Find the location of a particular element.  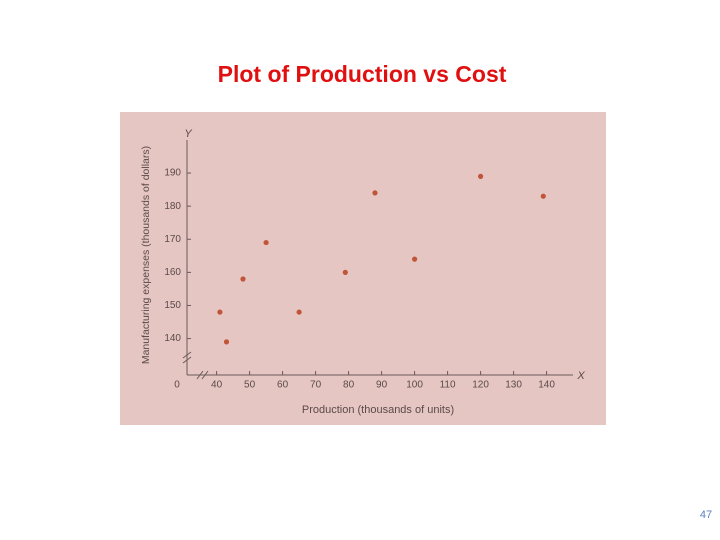

y-tick-label: 160 is located at coordinates (172, 272).